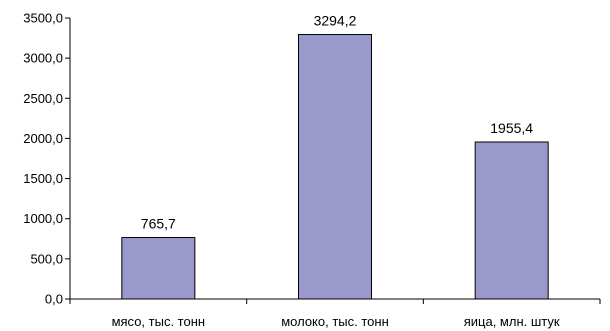 The image size is (610, 331). What do you see at coordinates (158, 224) in the screenshot?
I see `data-label: 765,7` at bounding box center [158, 224].